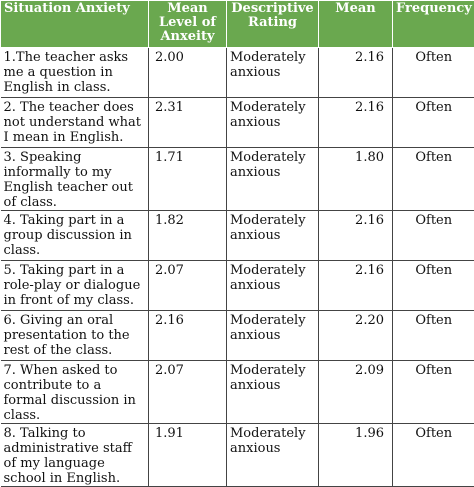 This screenshot has height=487, width=474. Describe the element at coordinates (433, 24) in the screenshot. I see `header-frequency: Frequency` at that location.